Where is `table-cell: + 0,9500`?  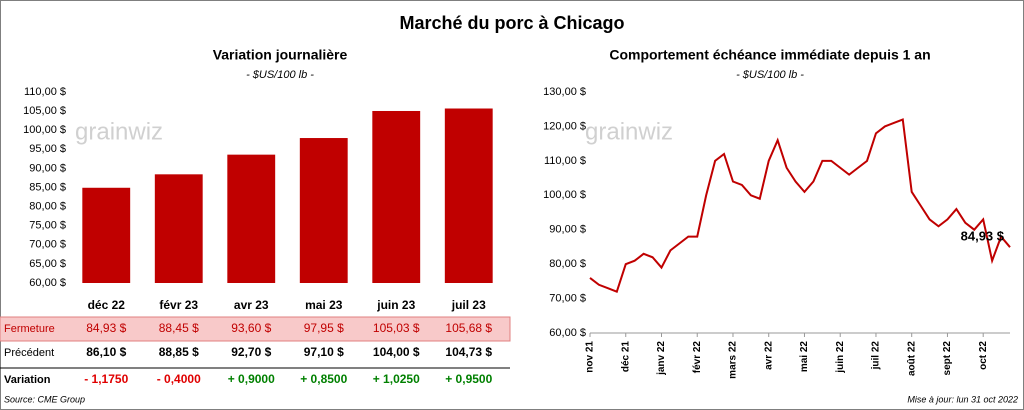
table-cell: + 0,9500 is located at coordinates (468, 379).